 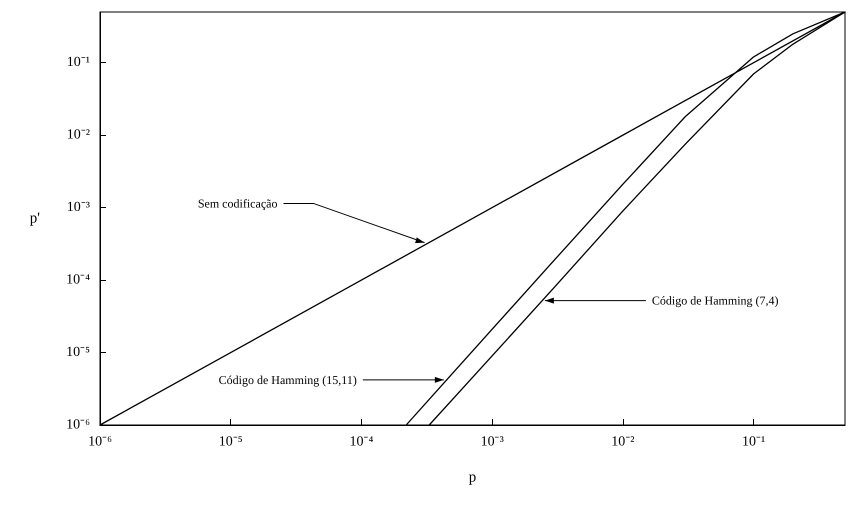 What do you see at coordinates (287, 379) in the screenshot?
I see `annotation: Código de Hamming (15,11)` at bounding box center [287, 379].